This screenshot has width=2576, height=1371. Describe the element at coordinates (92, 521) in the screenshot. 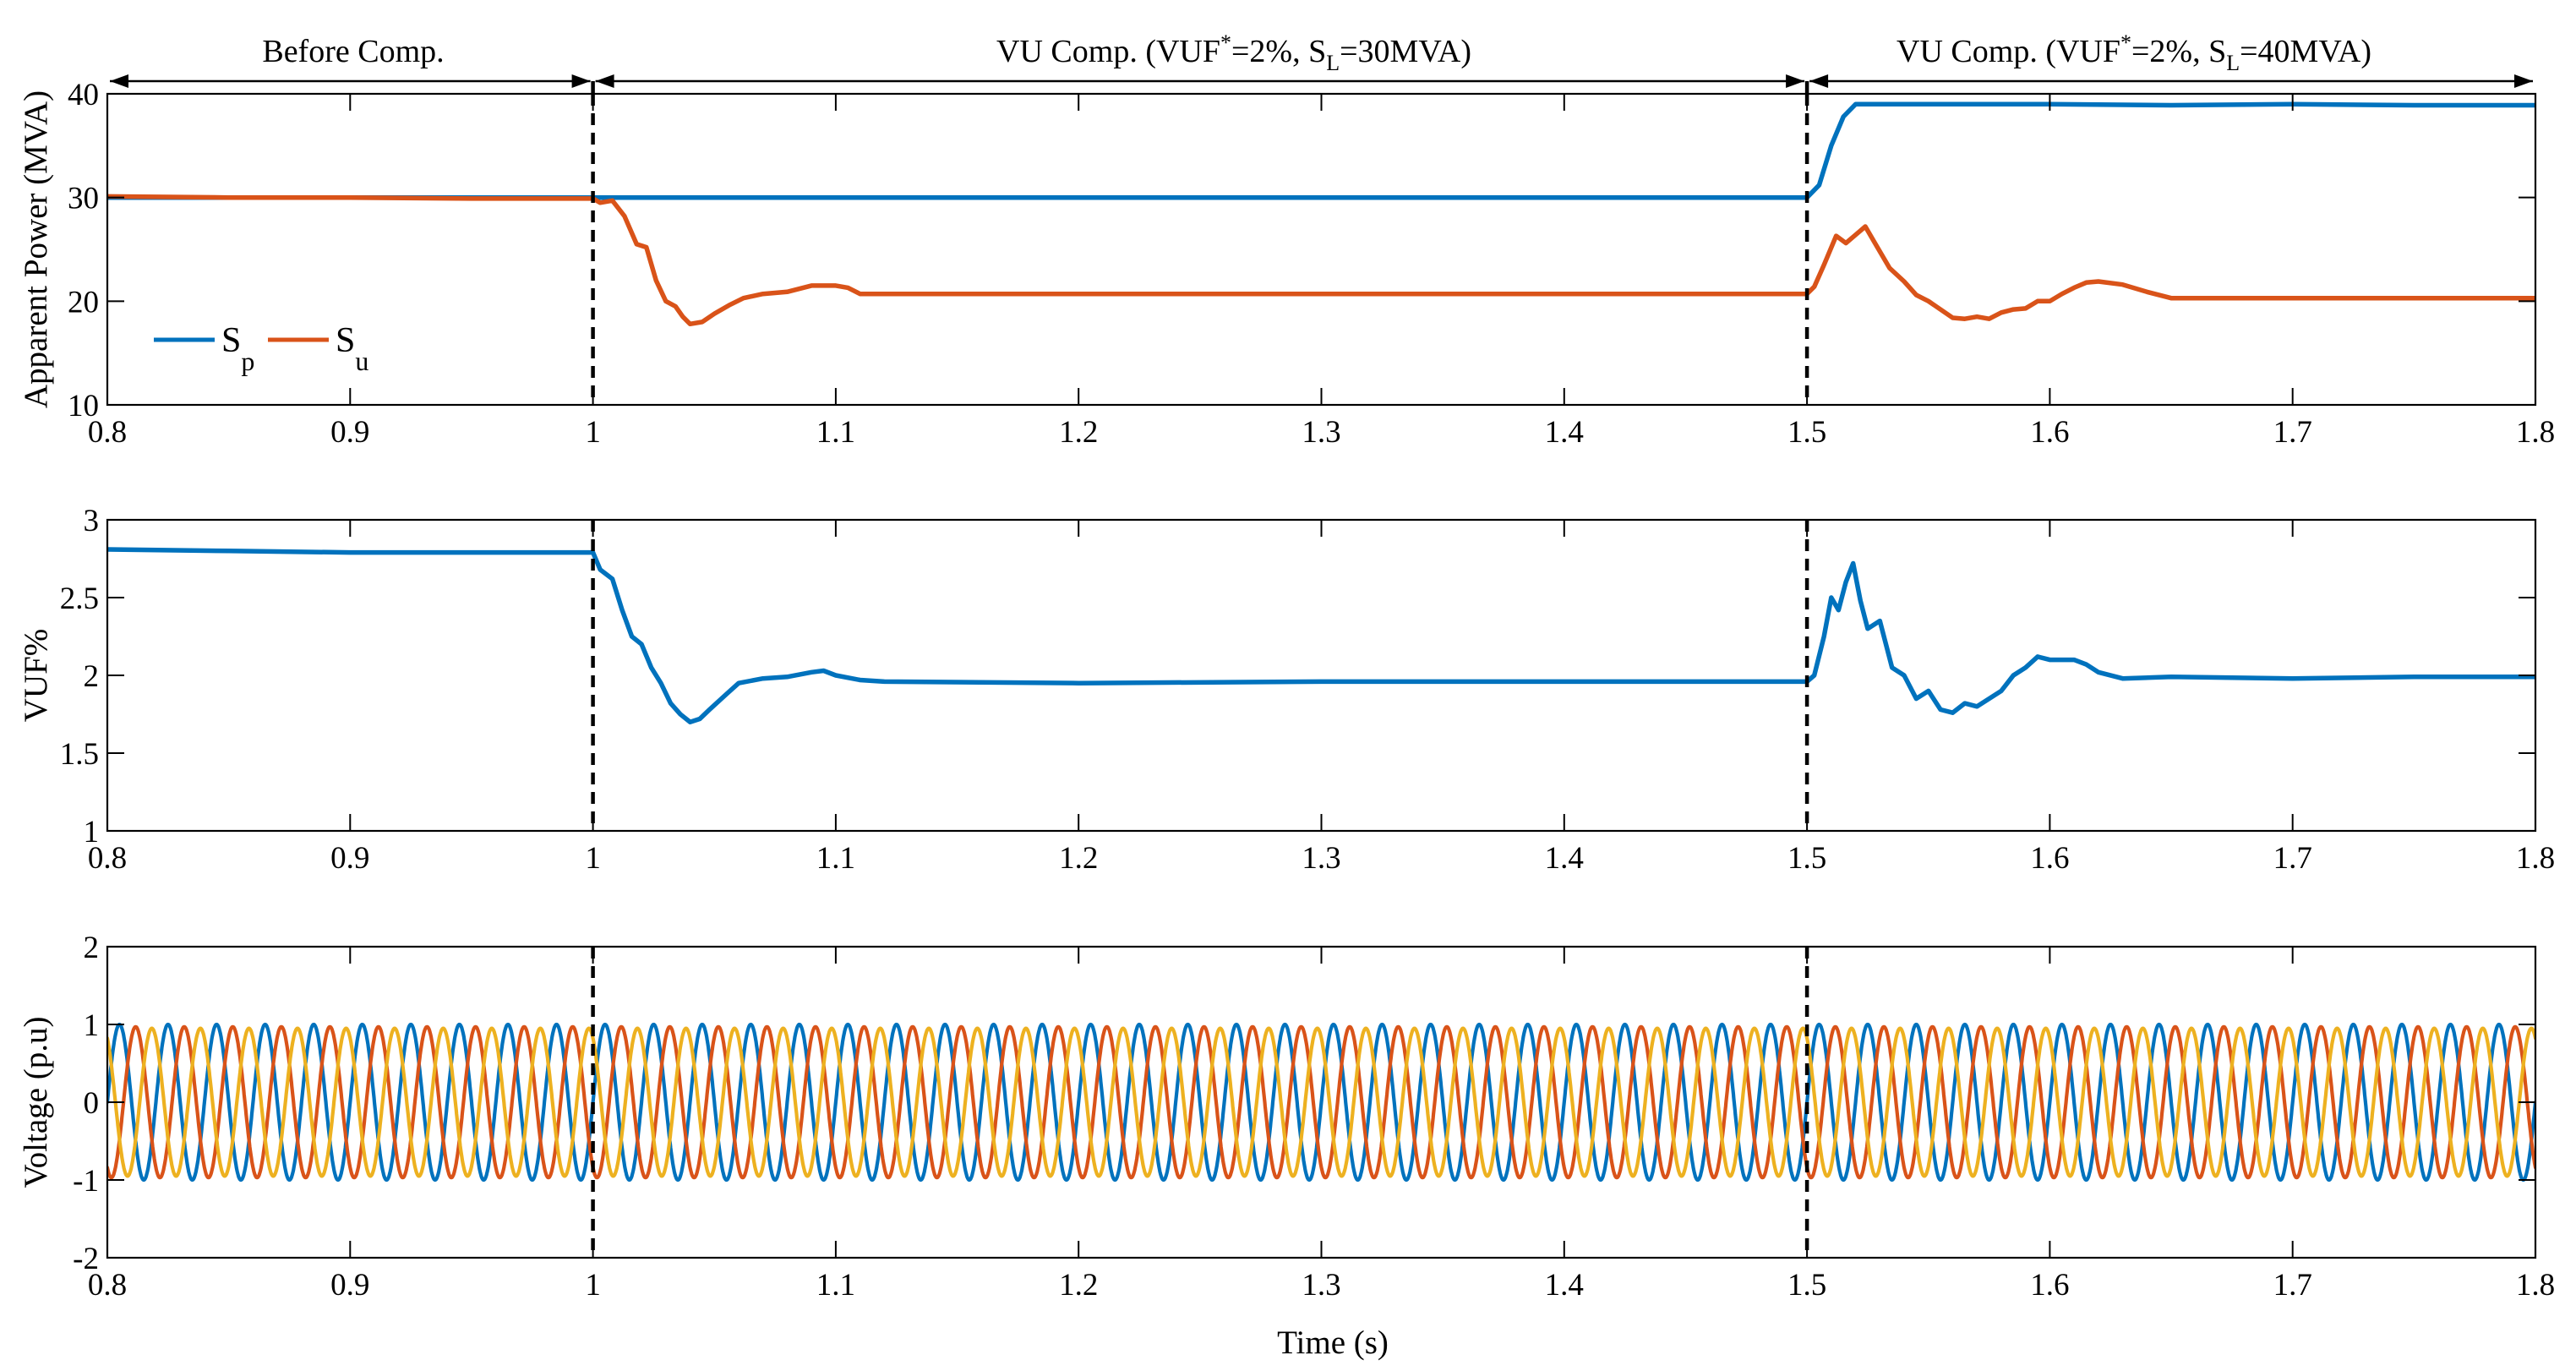

I see `y-tick-label: 3` at that location.